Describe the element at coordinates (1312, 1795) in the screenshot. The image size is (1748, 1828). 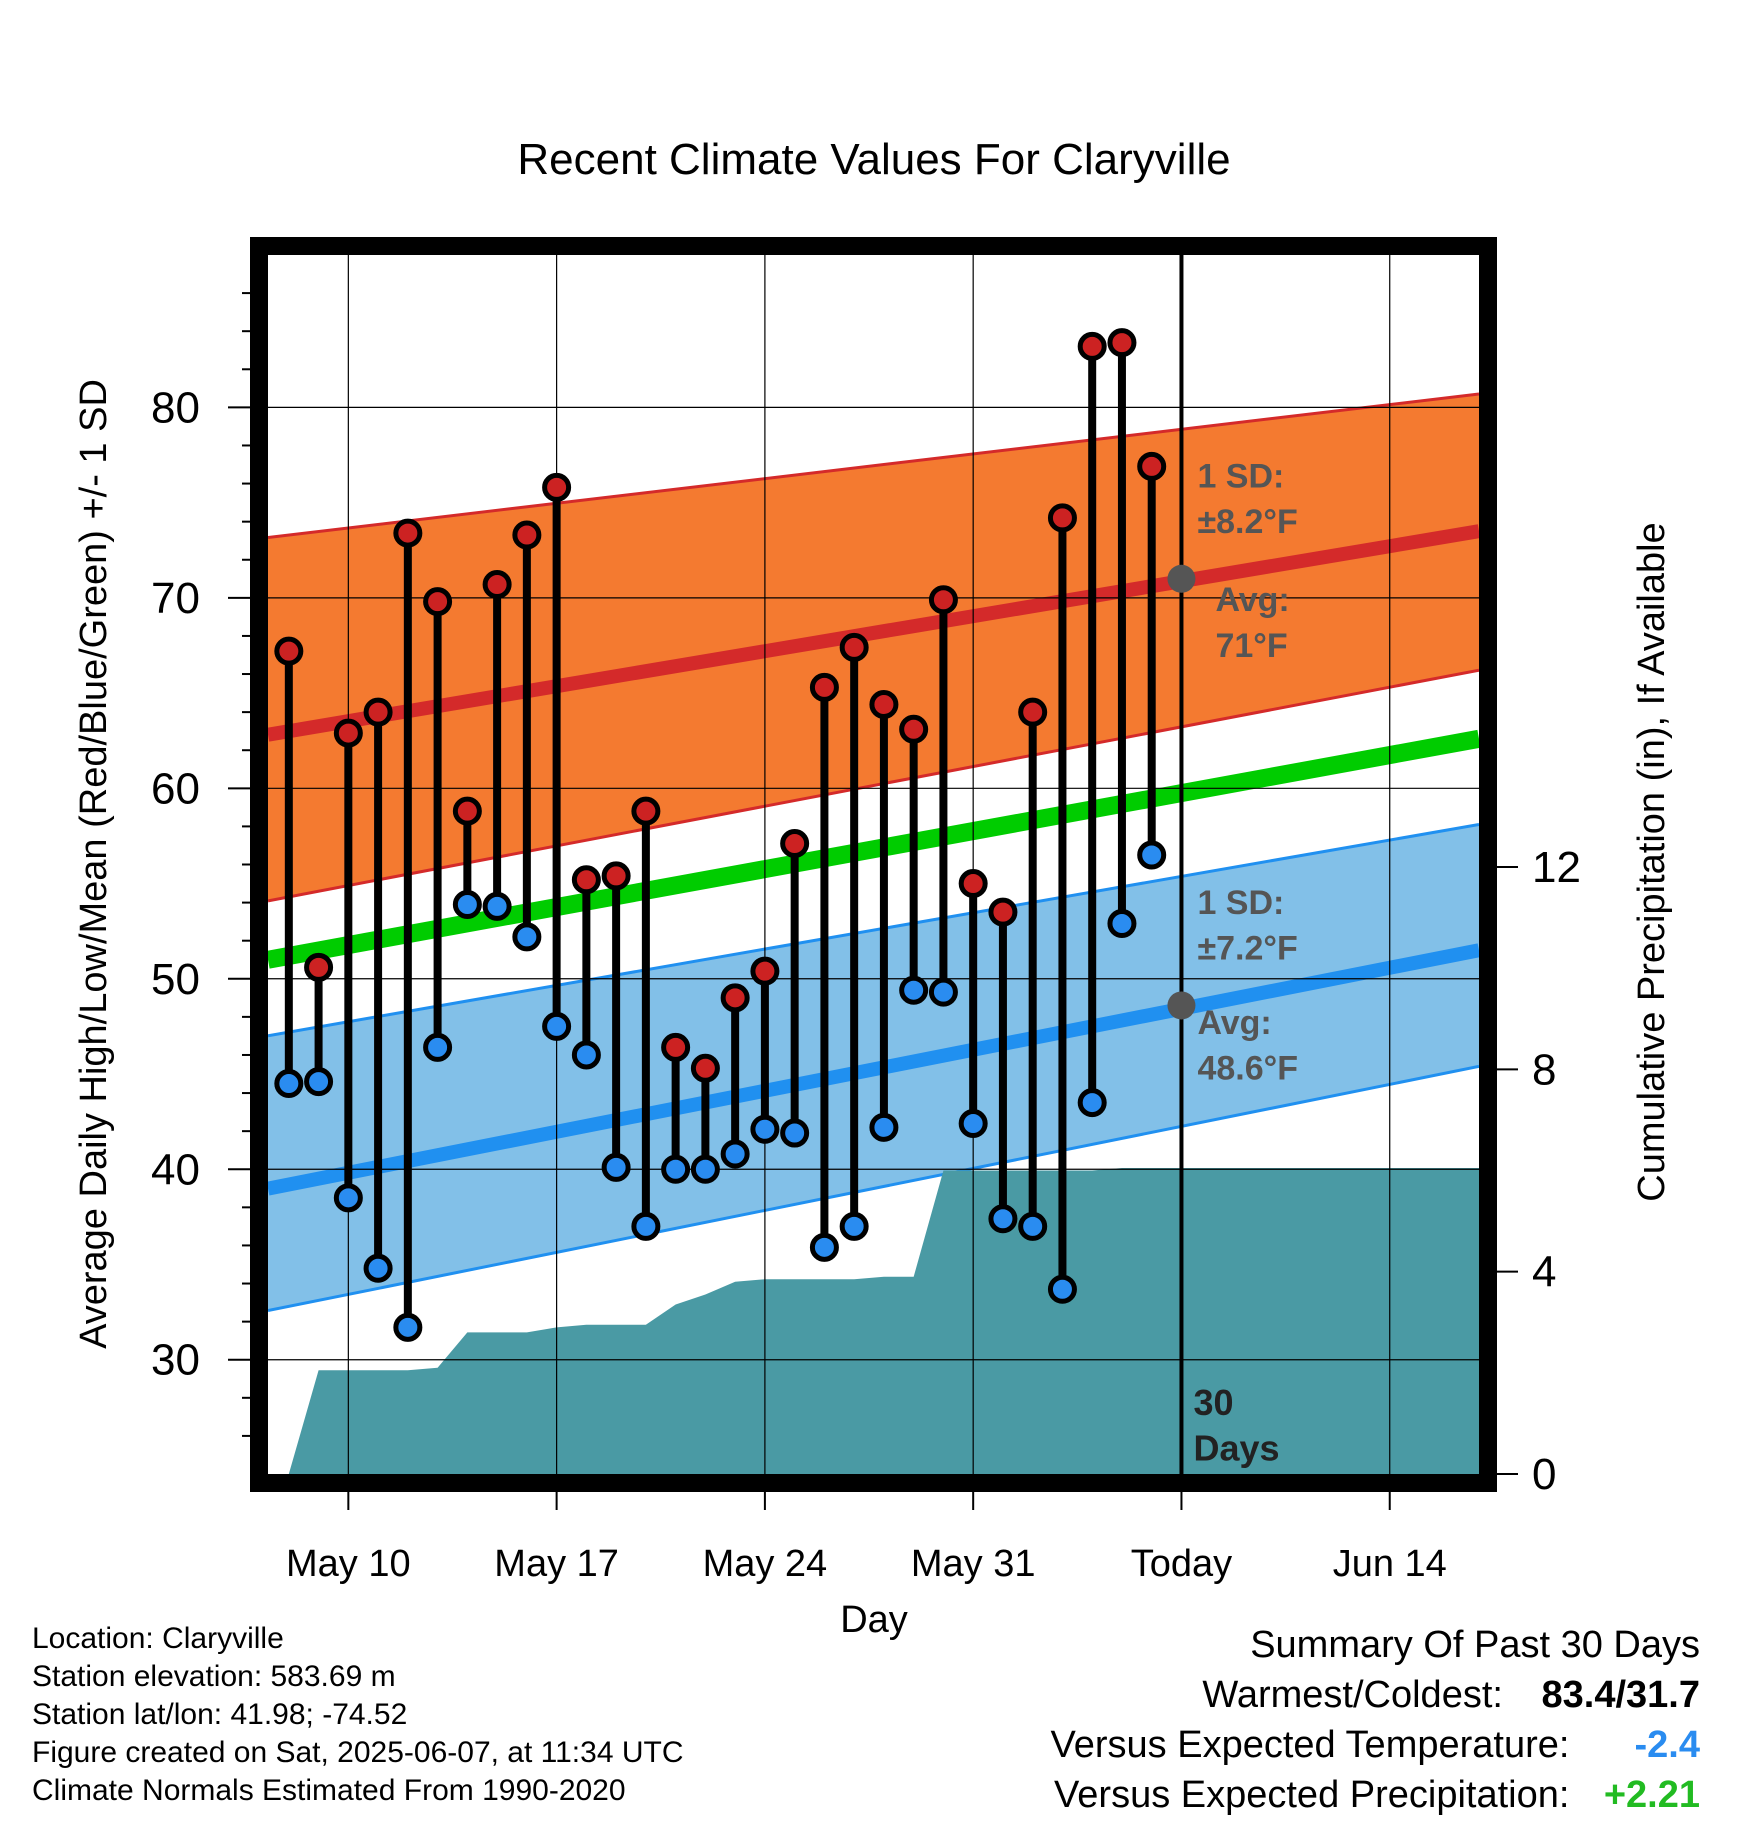
I see `precip-label: Versus Expected Precipitation:` at that location.